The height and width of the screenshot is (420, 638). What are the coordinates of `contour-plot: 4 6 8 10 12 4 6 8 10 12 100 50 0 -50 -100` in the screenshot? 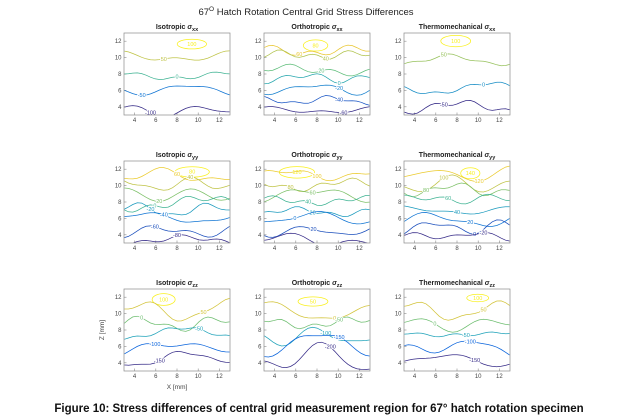 It's located at (173, 78).